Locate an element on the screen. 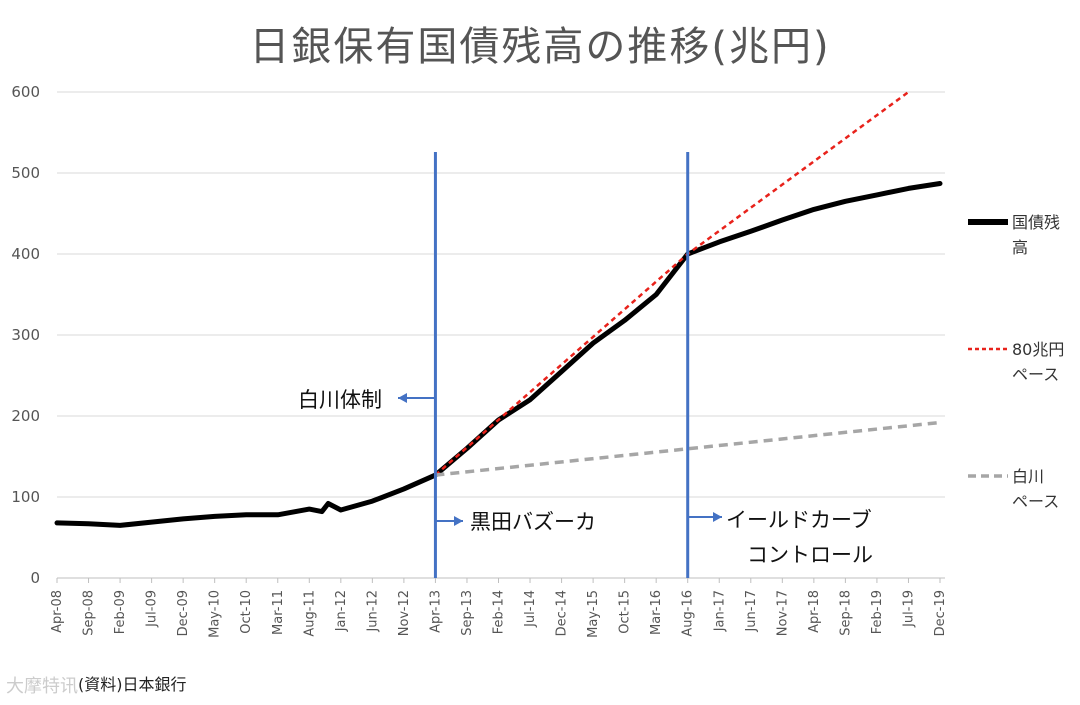 This screenshot has height=705, width=1080. x-tick-label: Mar-11 is located at coordinates (278, 612).